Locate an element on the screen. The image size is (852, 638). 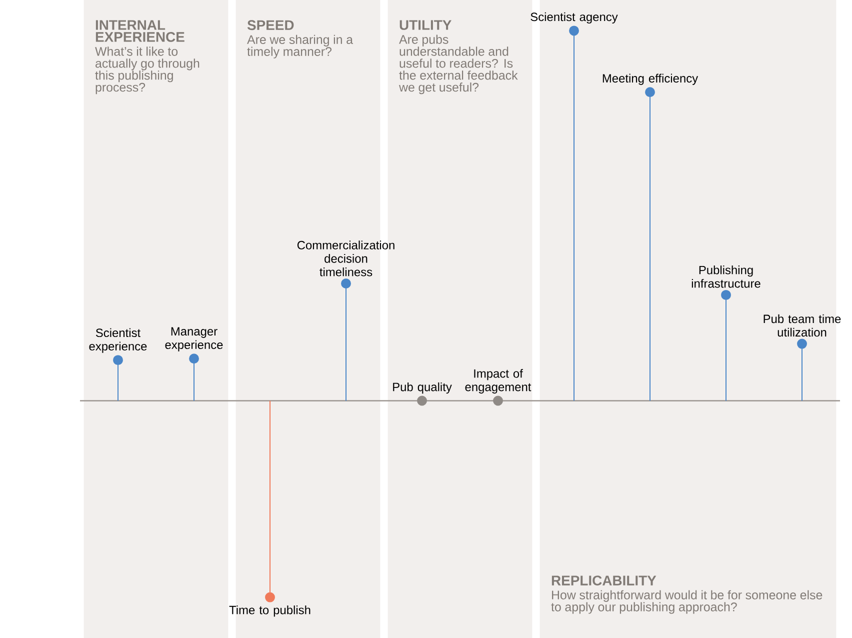
x-tick-label: Publishing infrastructure is located at coordinates (726, 277).